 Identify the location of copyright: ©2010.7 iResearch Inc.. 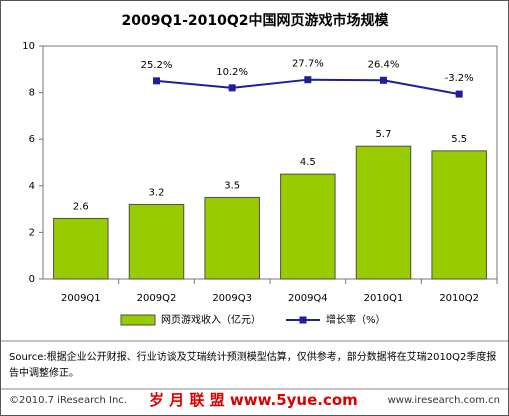
(68, 400).